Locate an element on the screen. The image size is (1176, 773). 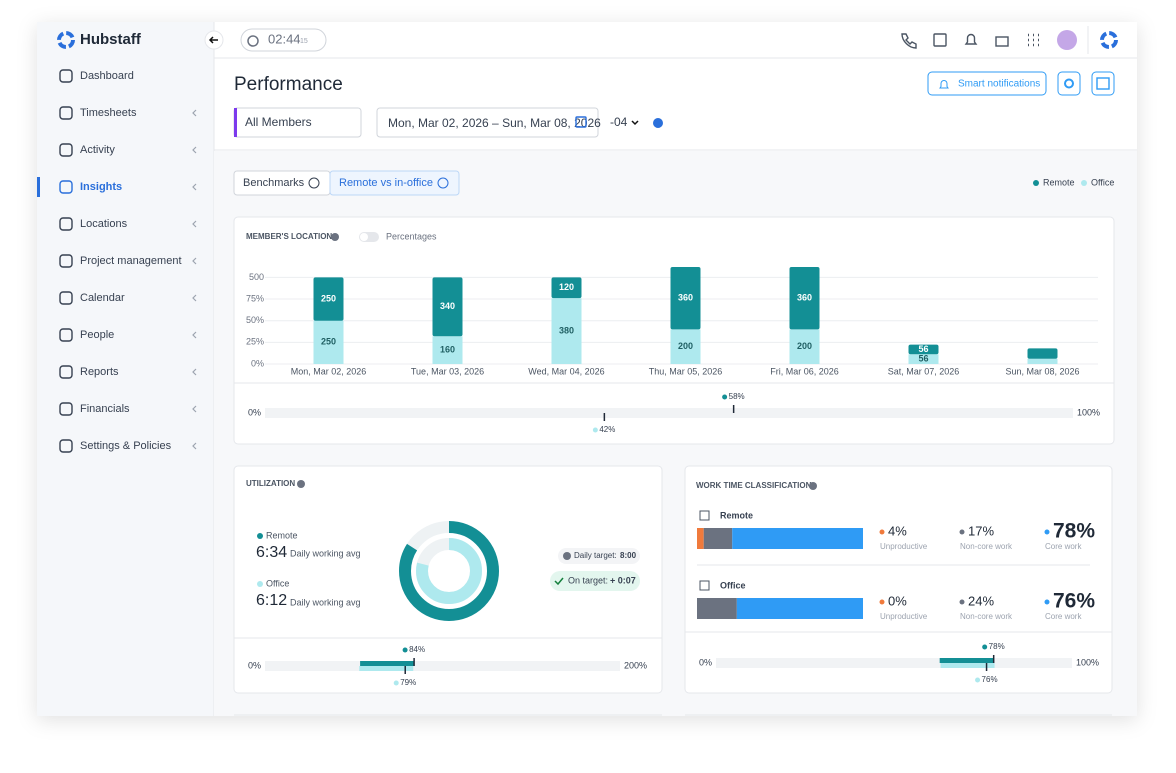
bar-label: 340 is located at coordinates (447, 306).